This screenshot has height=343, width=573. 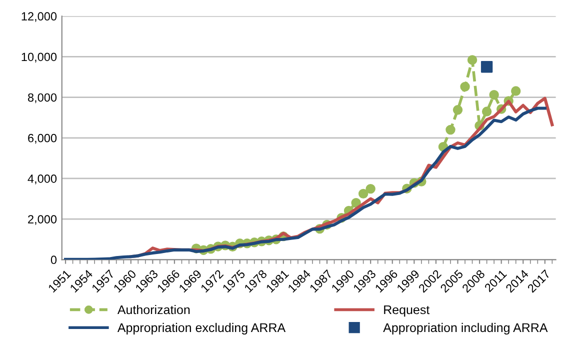 I want to click on legend-label: Appropriation excluding ARRA, so click(x=201, y=328).